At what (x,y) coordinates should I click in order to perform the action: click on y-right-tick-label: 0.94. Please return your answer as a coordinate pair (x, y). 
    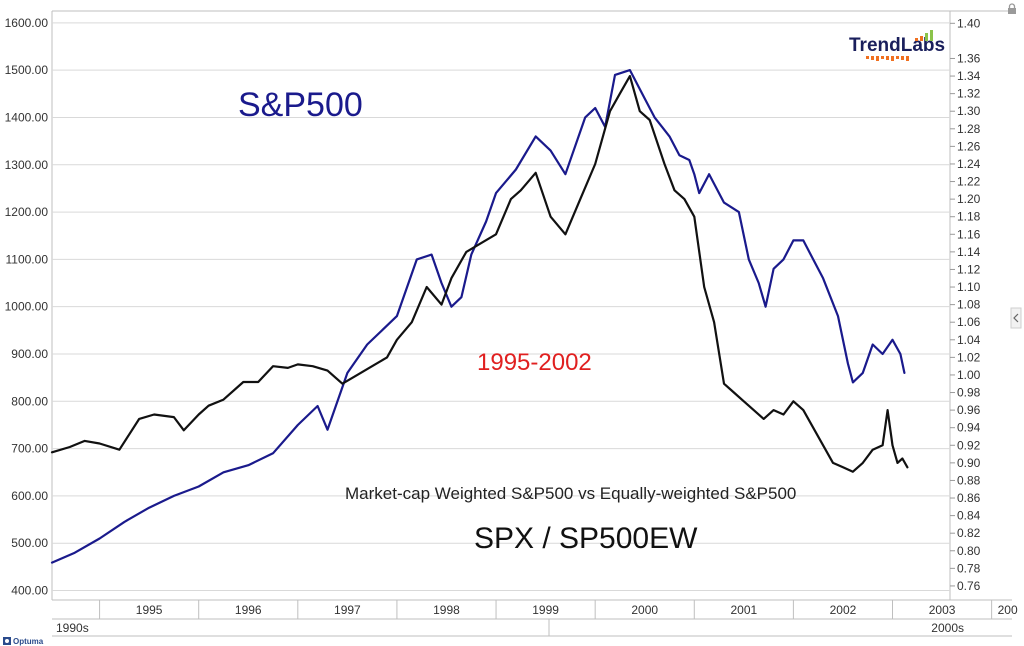
    Looking at the image, I should click on (969, 428).